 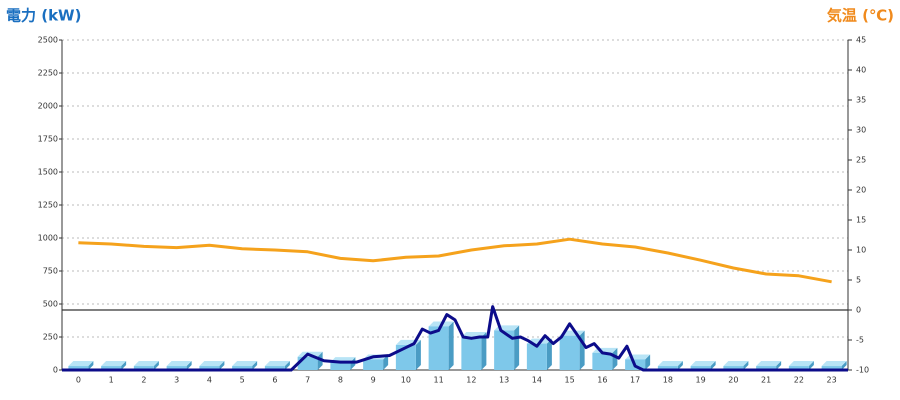 I want to click on y-tick-label: 1250, so click(x=48, y=205).